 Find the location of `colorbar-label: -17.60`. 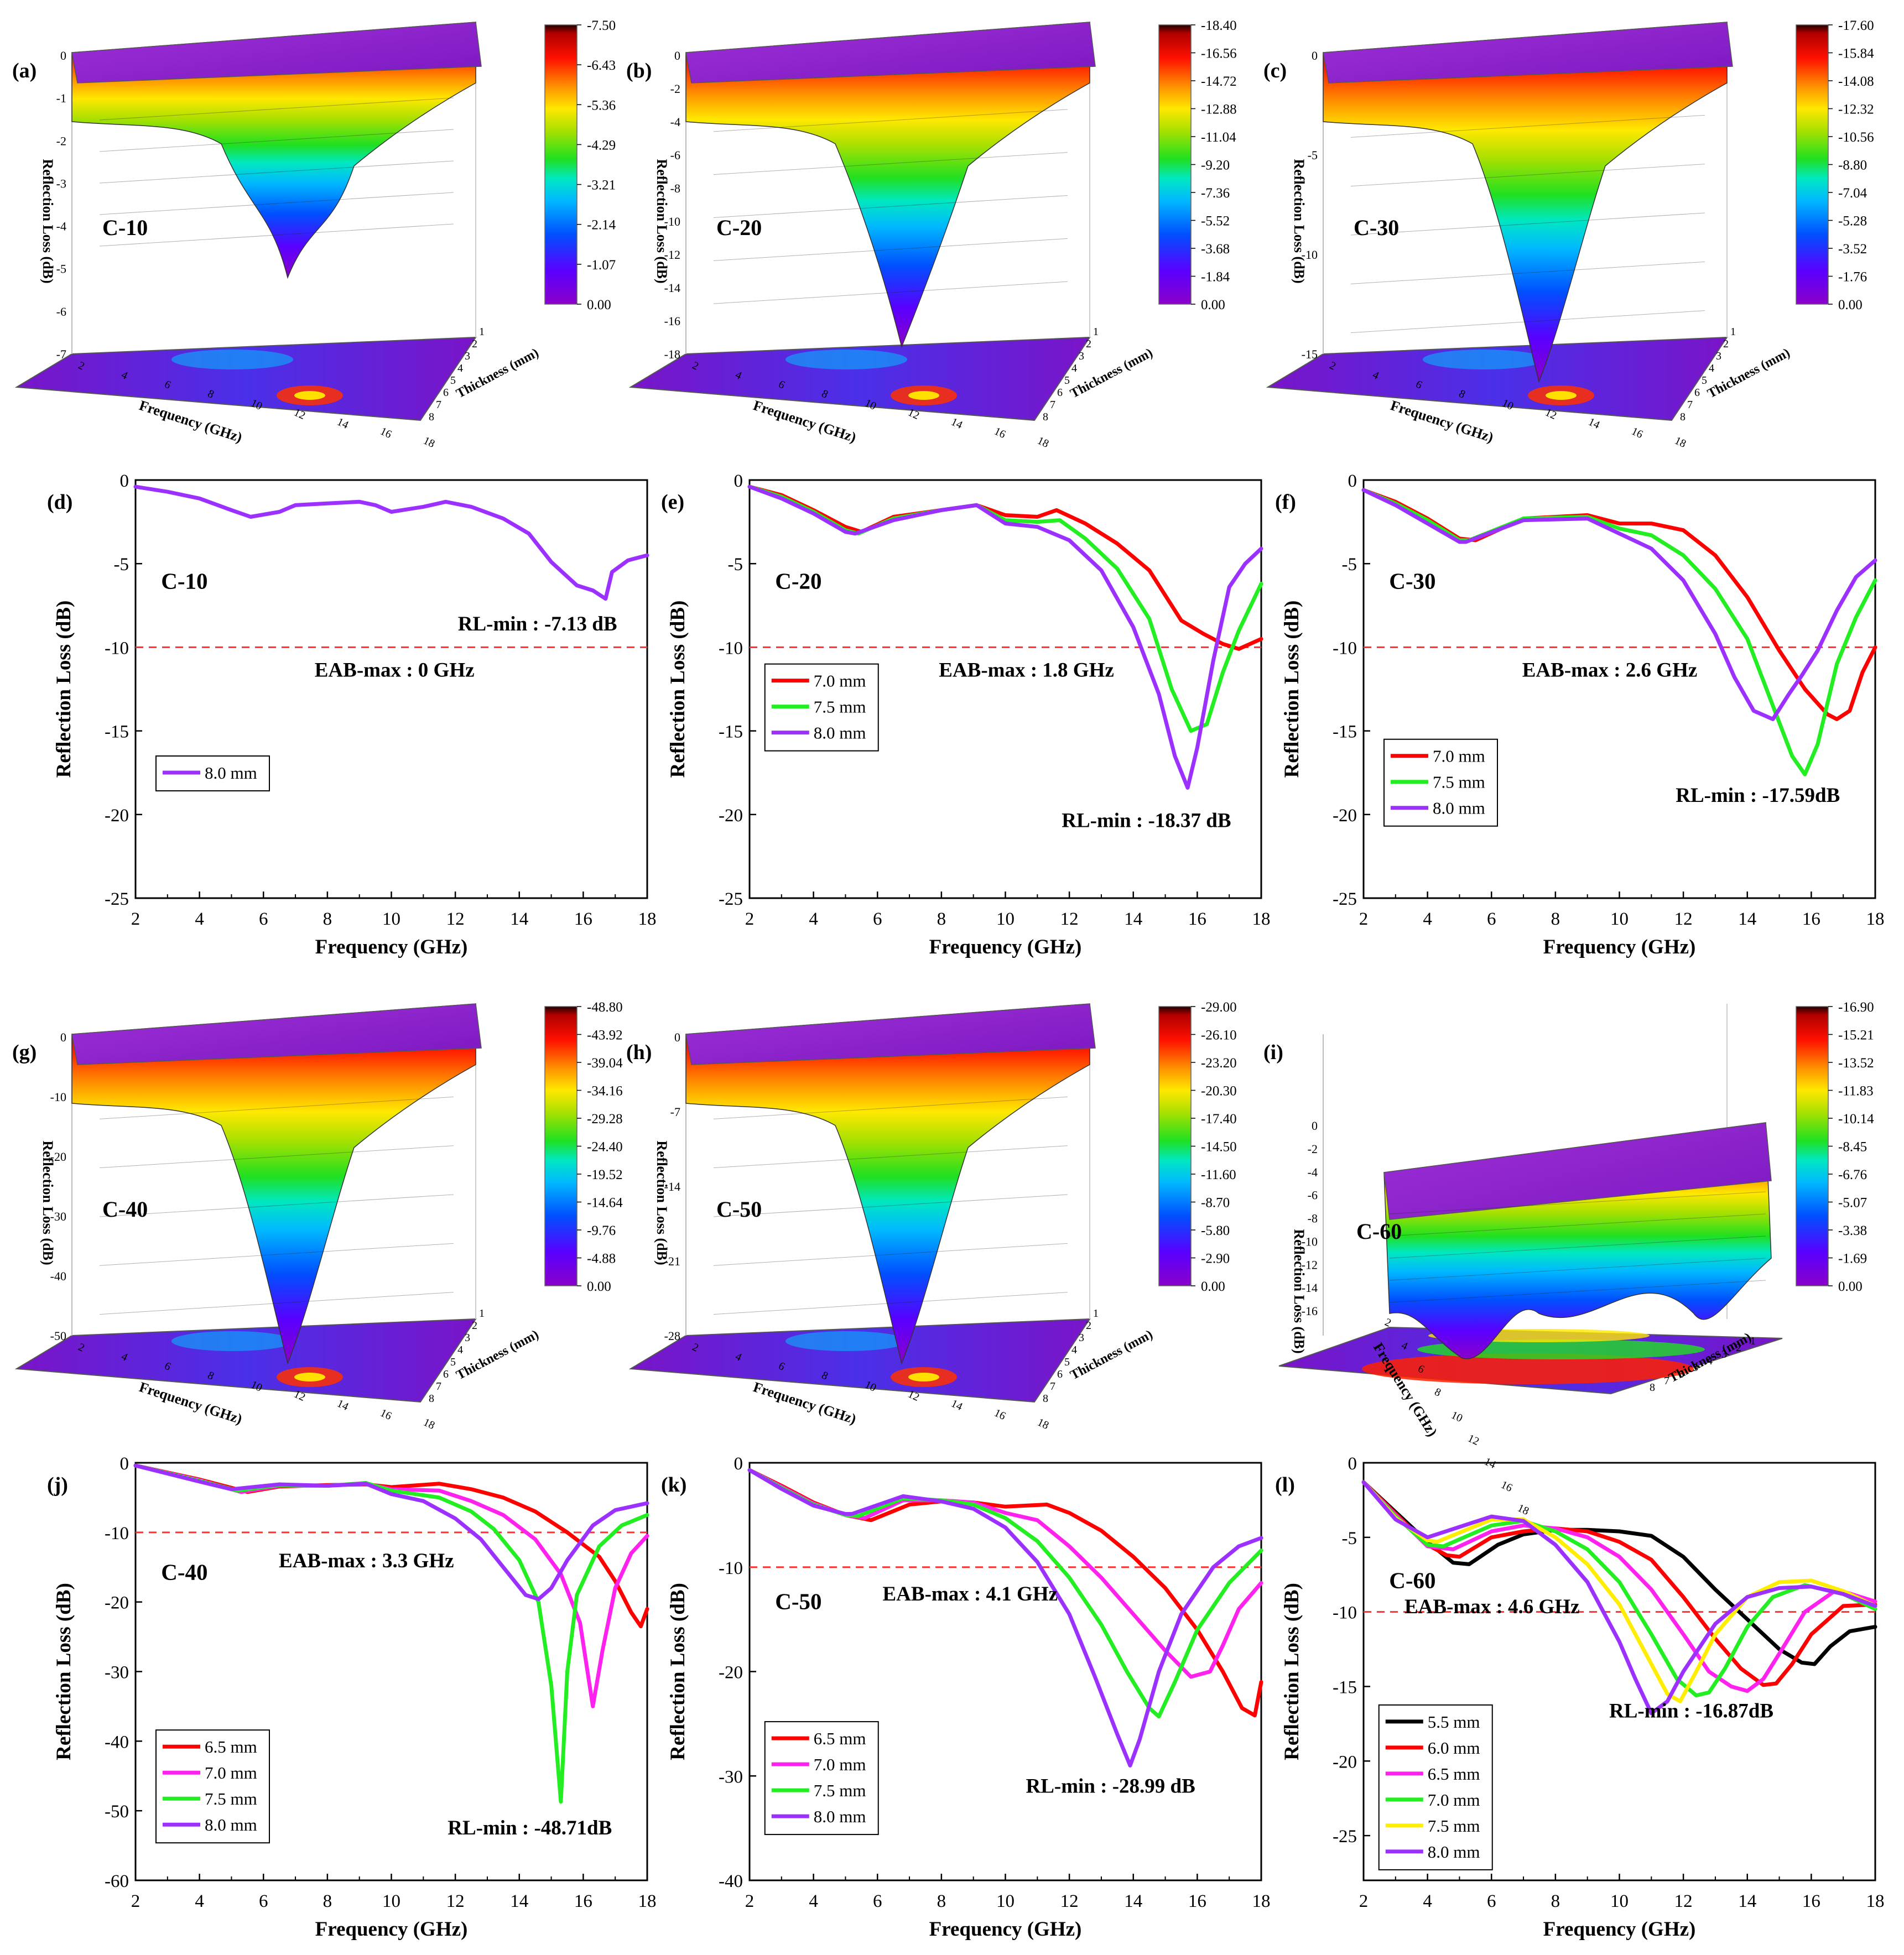

colorbar-label: -17.60 is located at coordinates (1856, 25).